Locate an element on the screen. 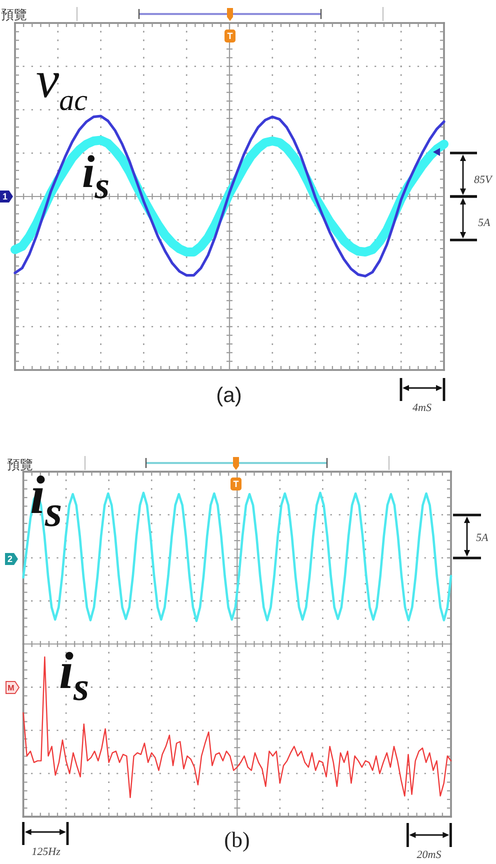 This screenshot has height=864, width=496. text: (a) is located at coordinates (229, 395).